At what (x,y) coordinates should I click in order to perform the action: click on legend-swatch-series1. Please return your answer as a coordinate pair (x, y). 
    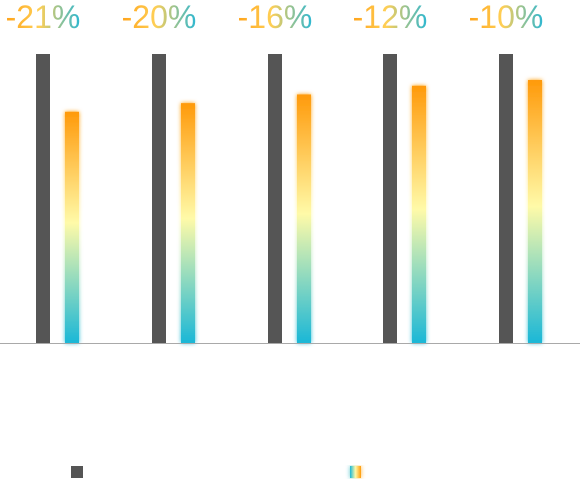
    Looking at the image, I should click on (77, 472).